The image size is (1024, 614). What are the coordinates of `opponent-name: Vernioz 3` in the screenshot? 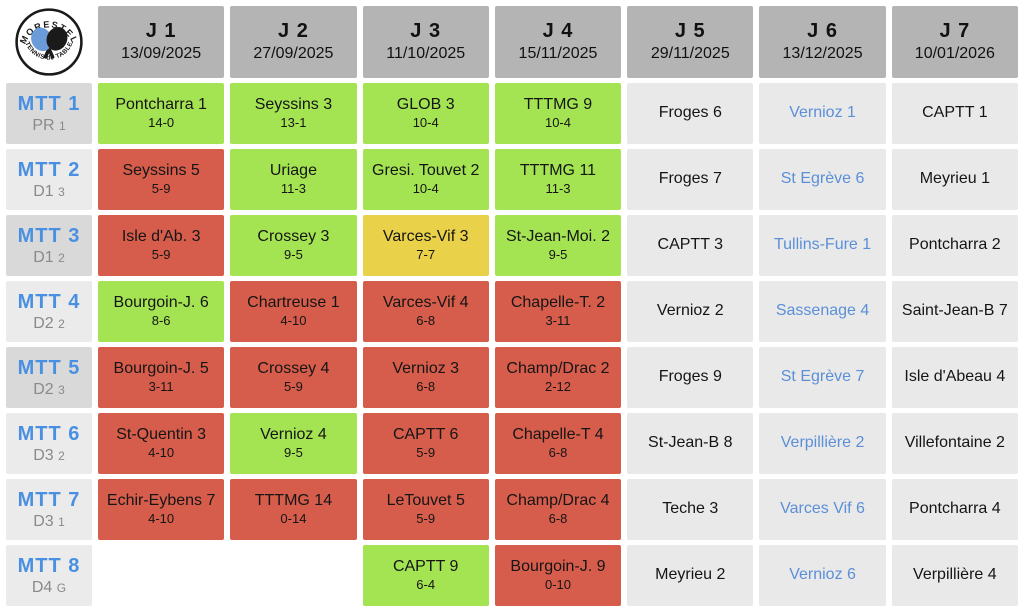 It's located at (426, 369).